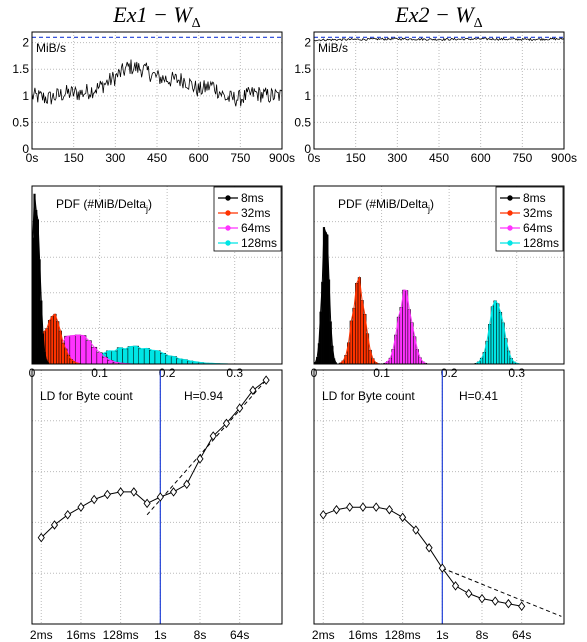  I want to click on legend-label-3-0: 8ms, so click(534, 198).